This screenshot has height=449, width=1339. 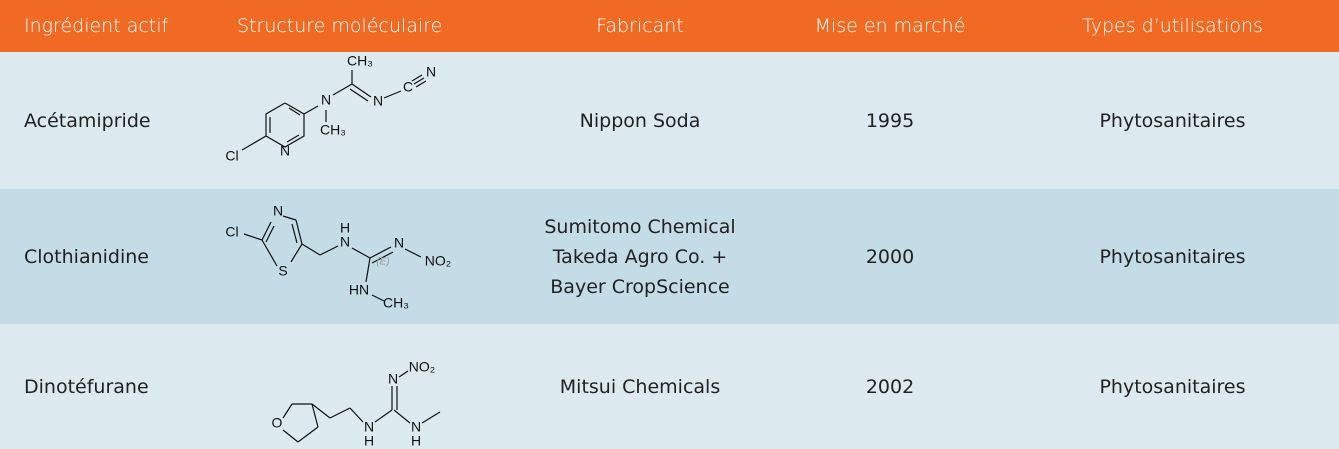 I want to click on header-cell: Ingrédient actif, so click(x=96, y=26).